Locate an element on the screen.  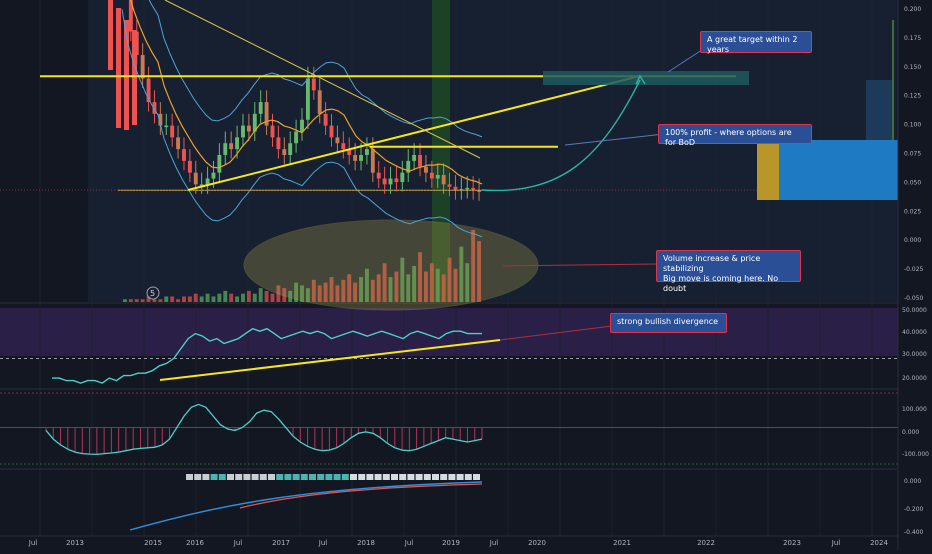
x-tick-label: 2018 is located at coordinates (366, 543).